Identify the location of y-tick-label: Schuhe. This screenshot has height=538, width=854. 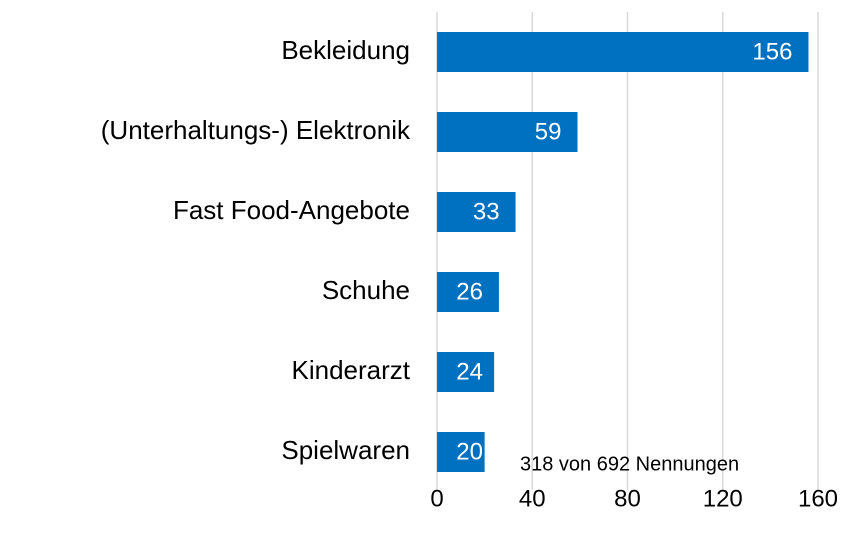
(366, 290).